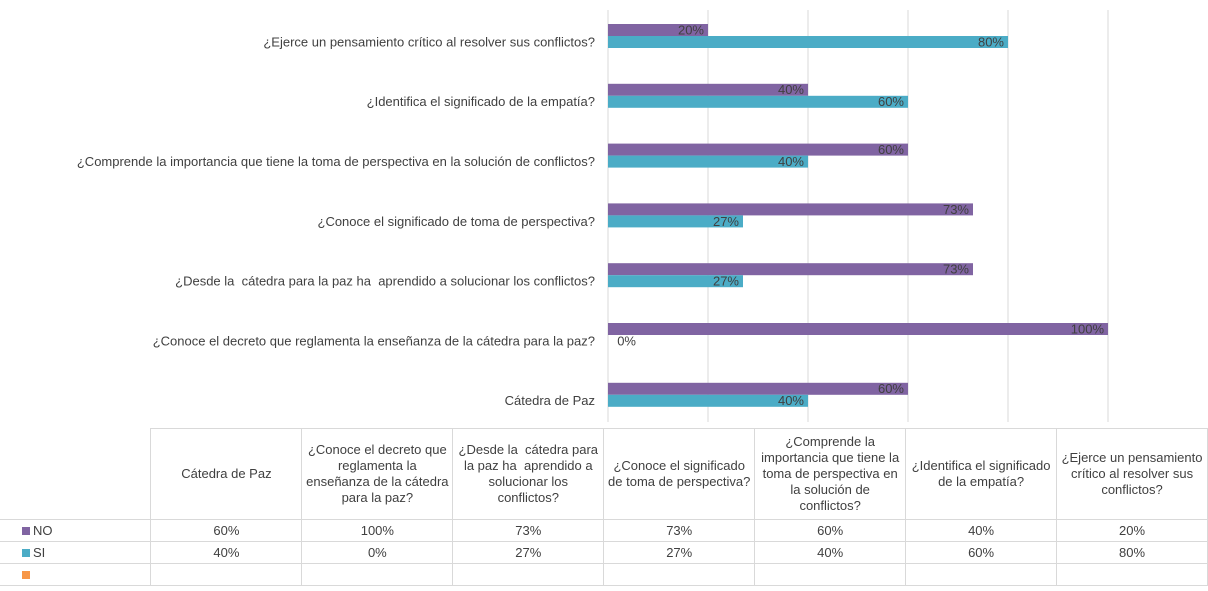 The height and width of the screenshot is (591, 1208). What do you see at coordinates (1132, 552) in the screenshot?
I see `table-value: 80%` at bounding box center [1132, 552].